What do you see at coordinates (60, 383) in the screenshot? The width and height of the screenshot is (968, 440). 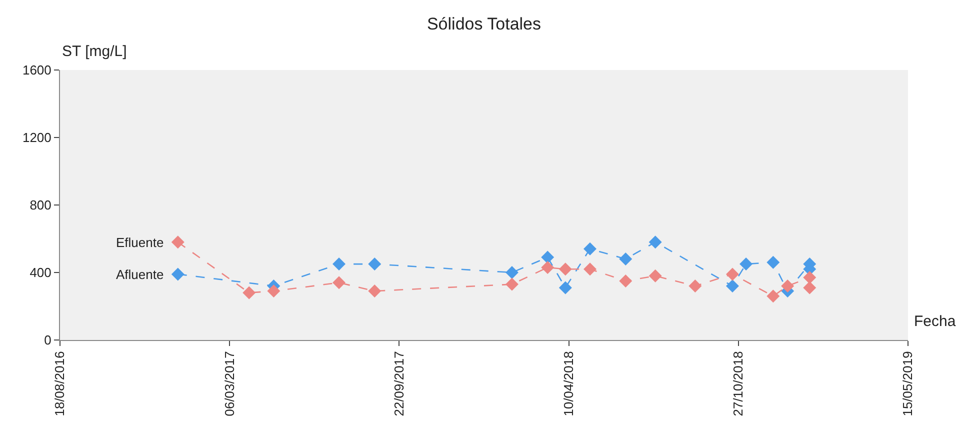 I see `x-tick-label: 18/08/2016` at bounding box center [60, 383].